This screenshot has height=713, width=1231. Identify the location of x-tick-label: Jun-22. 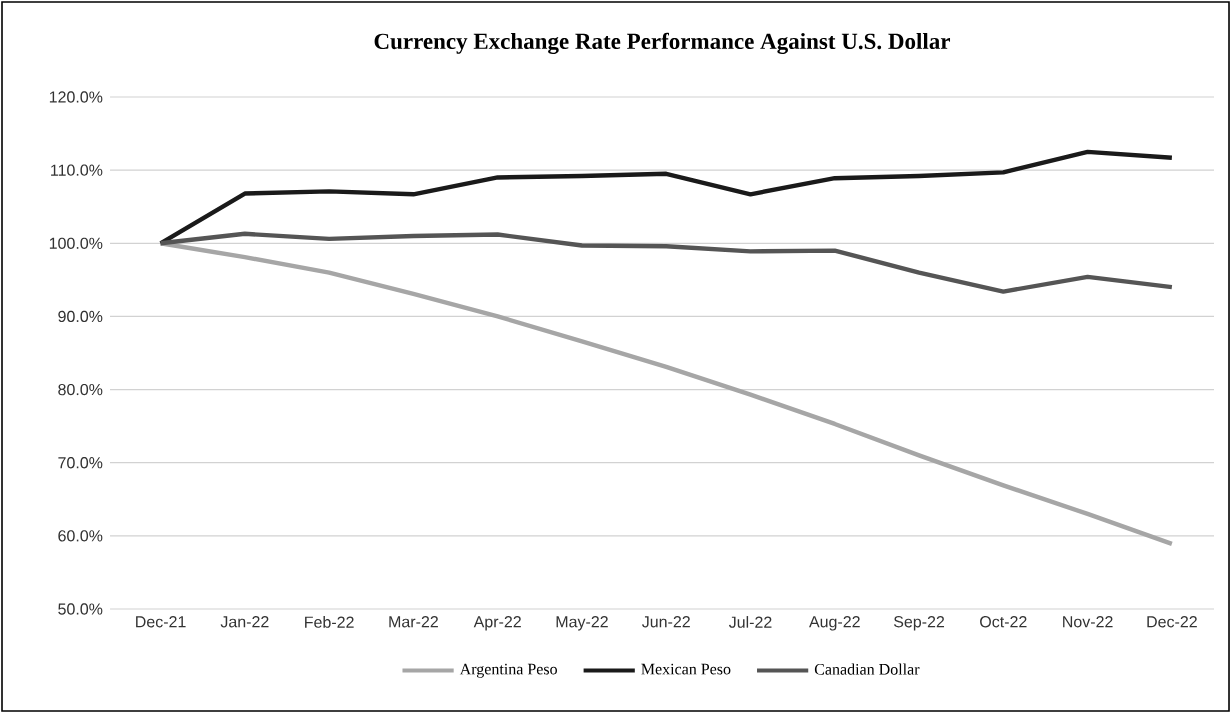
(666, 622).